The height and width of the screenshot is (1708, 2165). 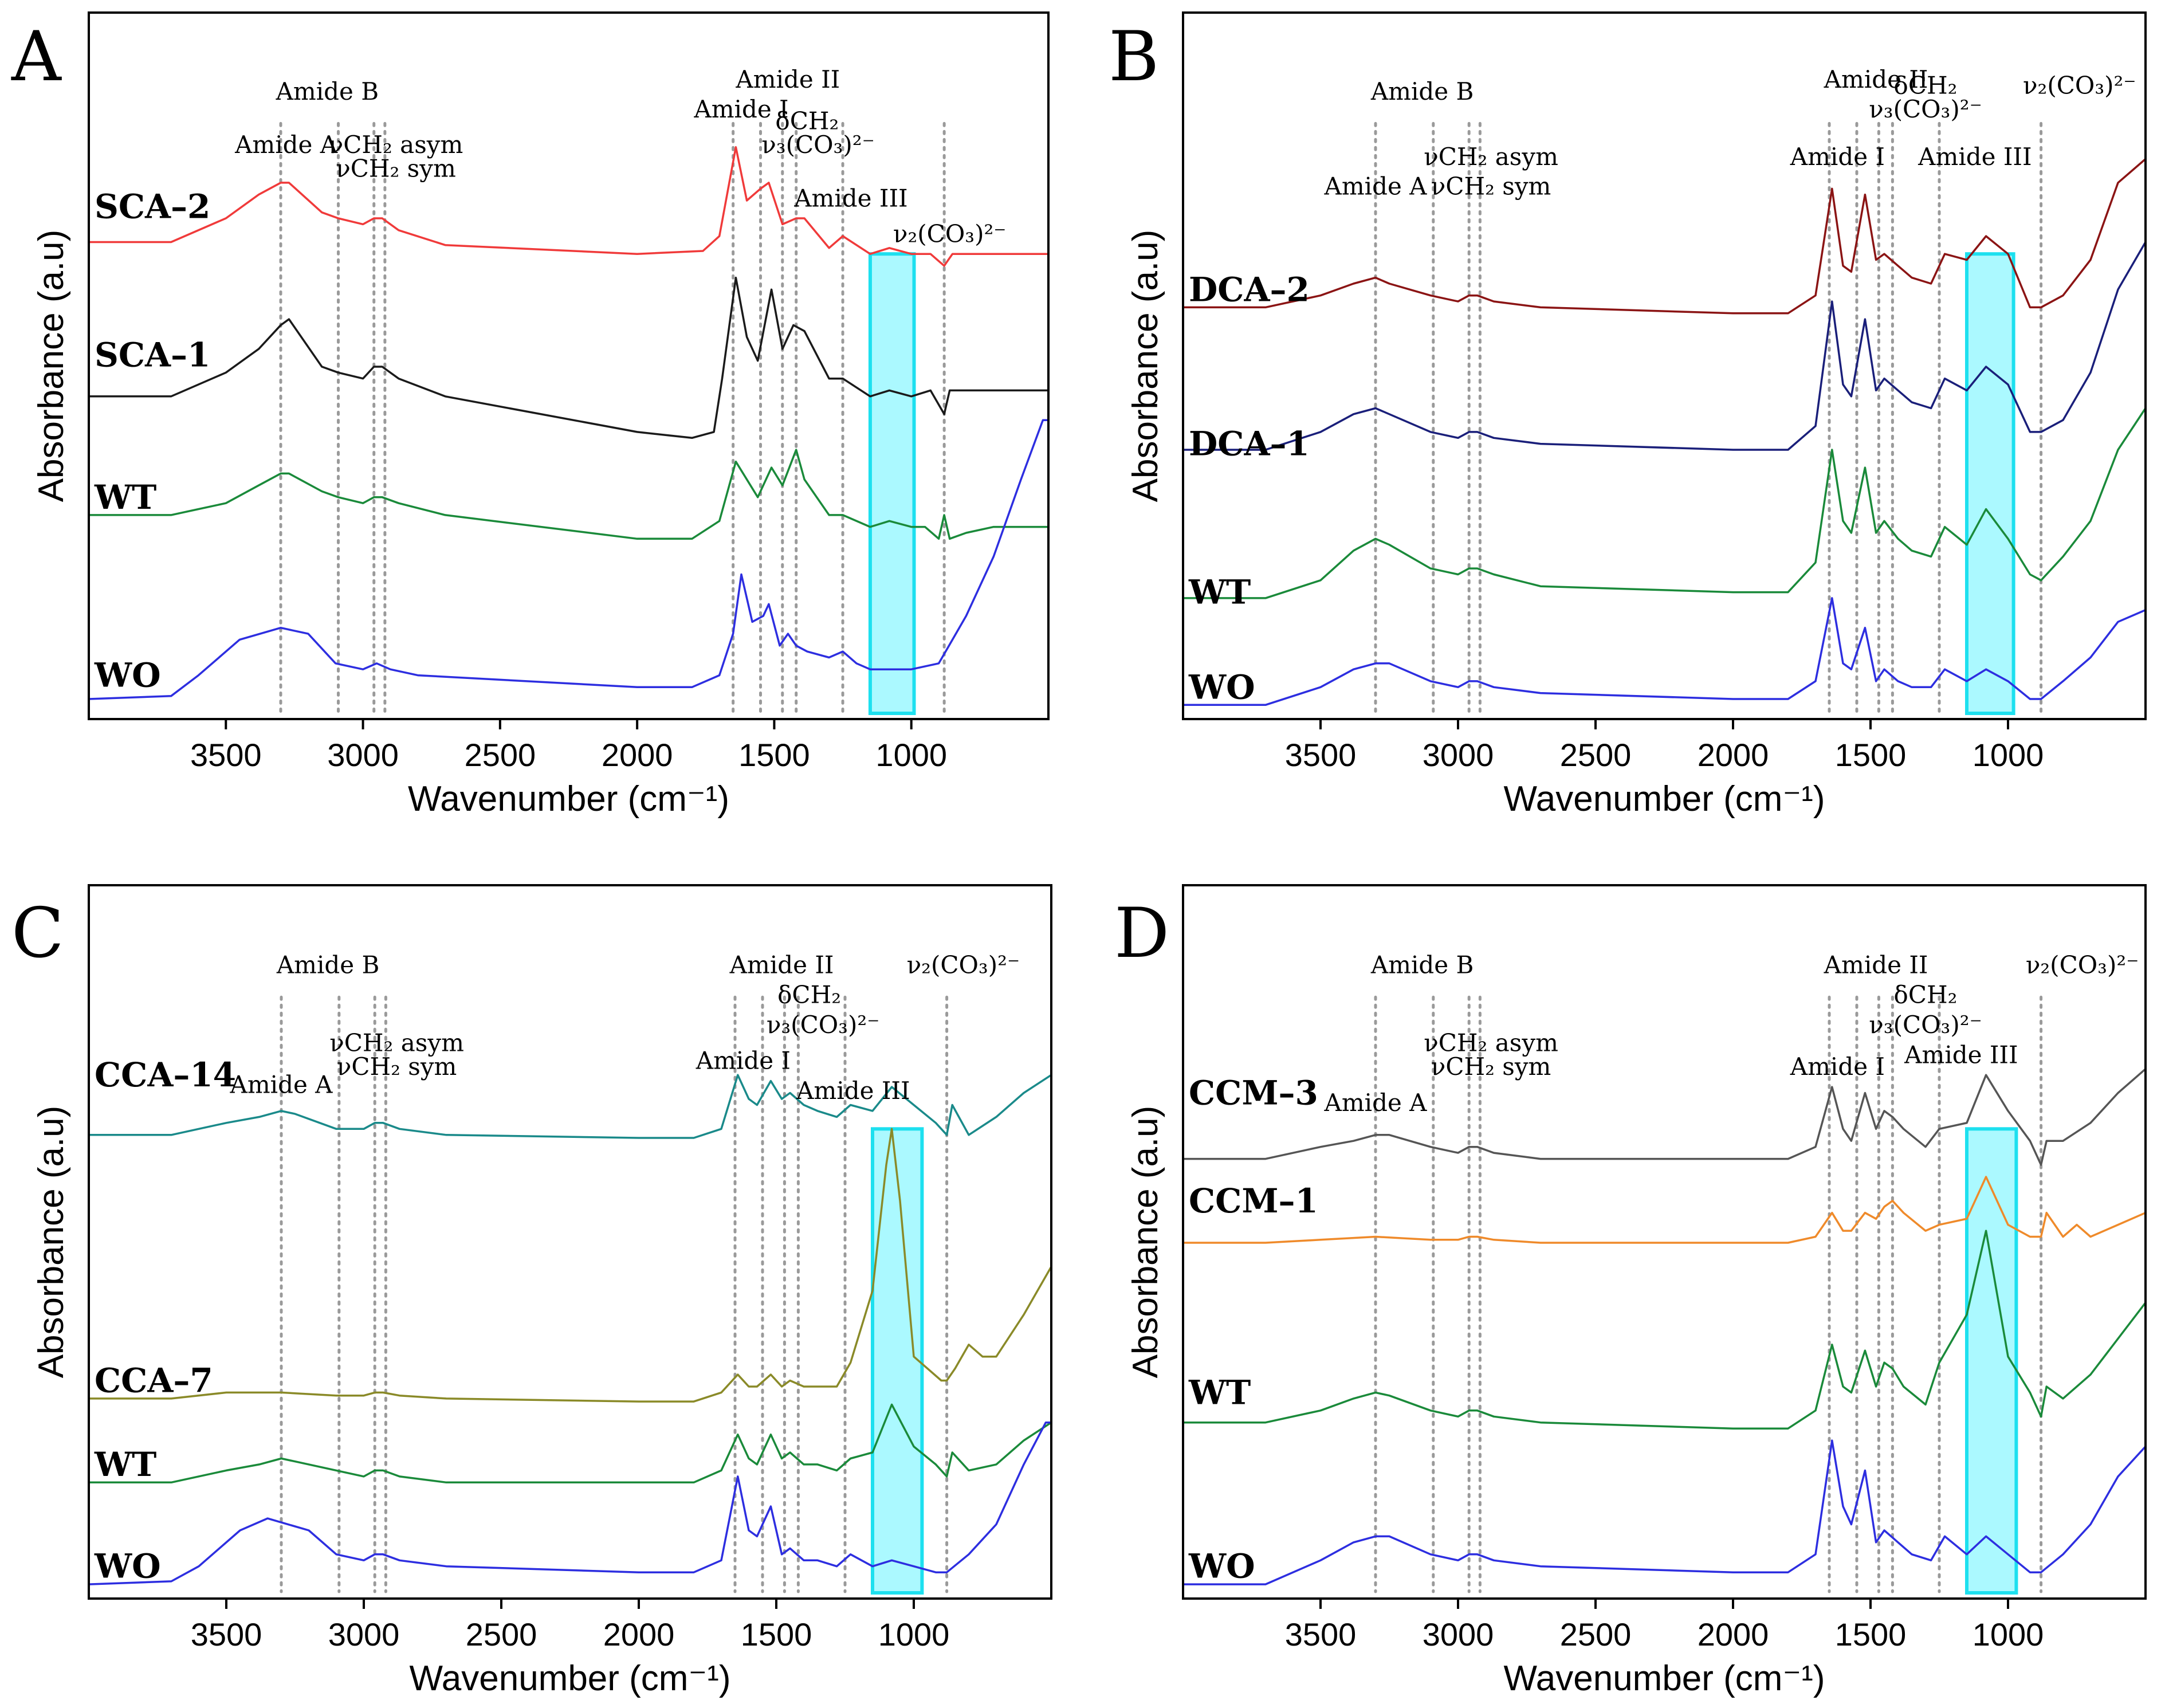 I want to click on series-label-0: CCA–14, so click(x=165, y=1074).